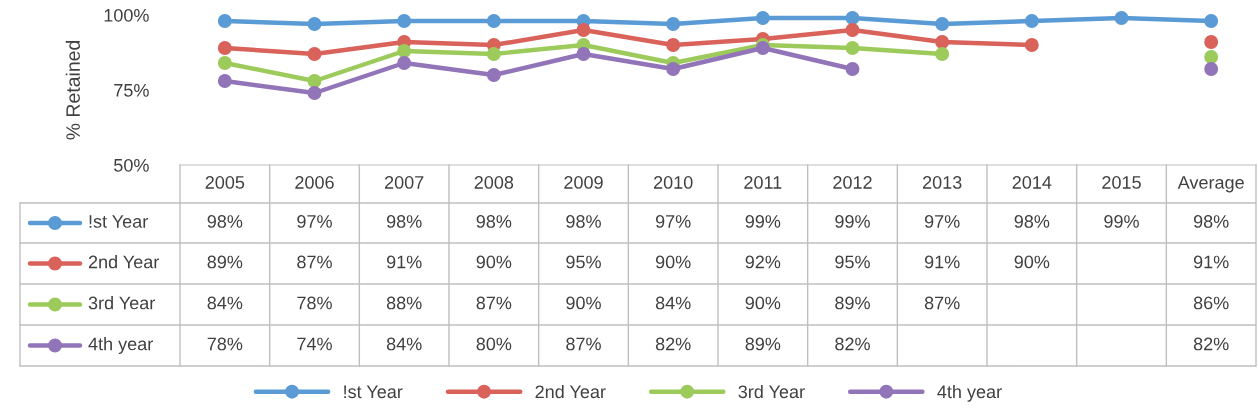  I want to click on x-tick-label: 2013, so click(942, 182).